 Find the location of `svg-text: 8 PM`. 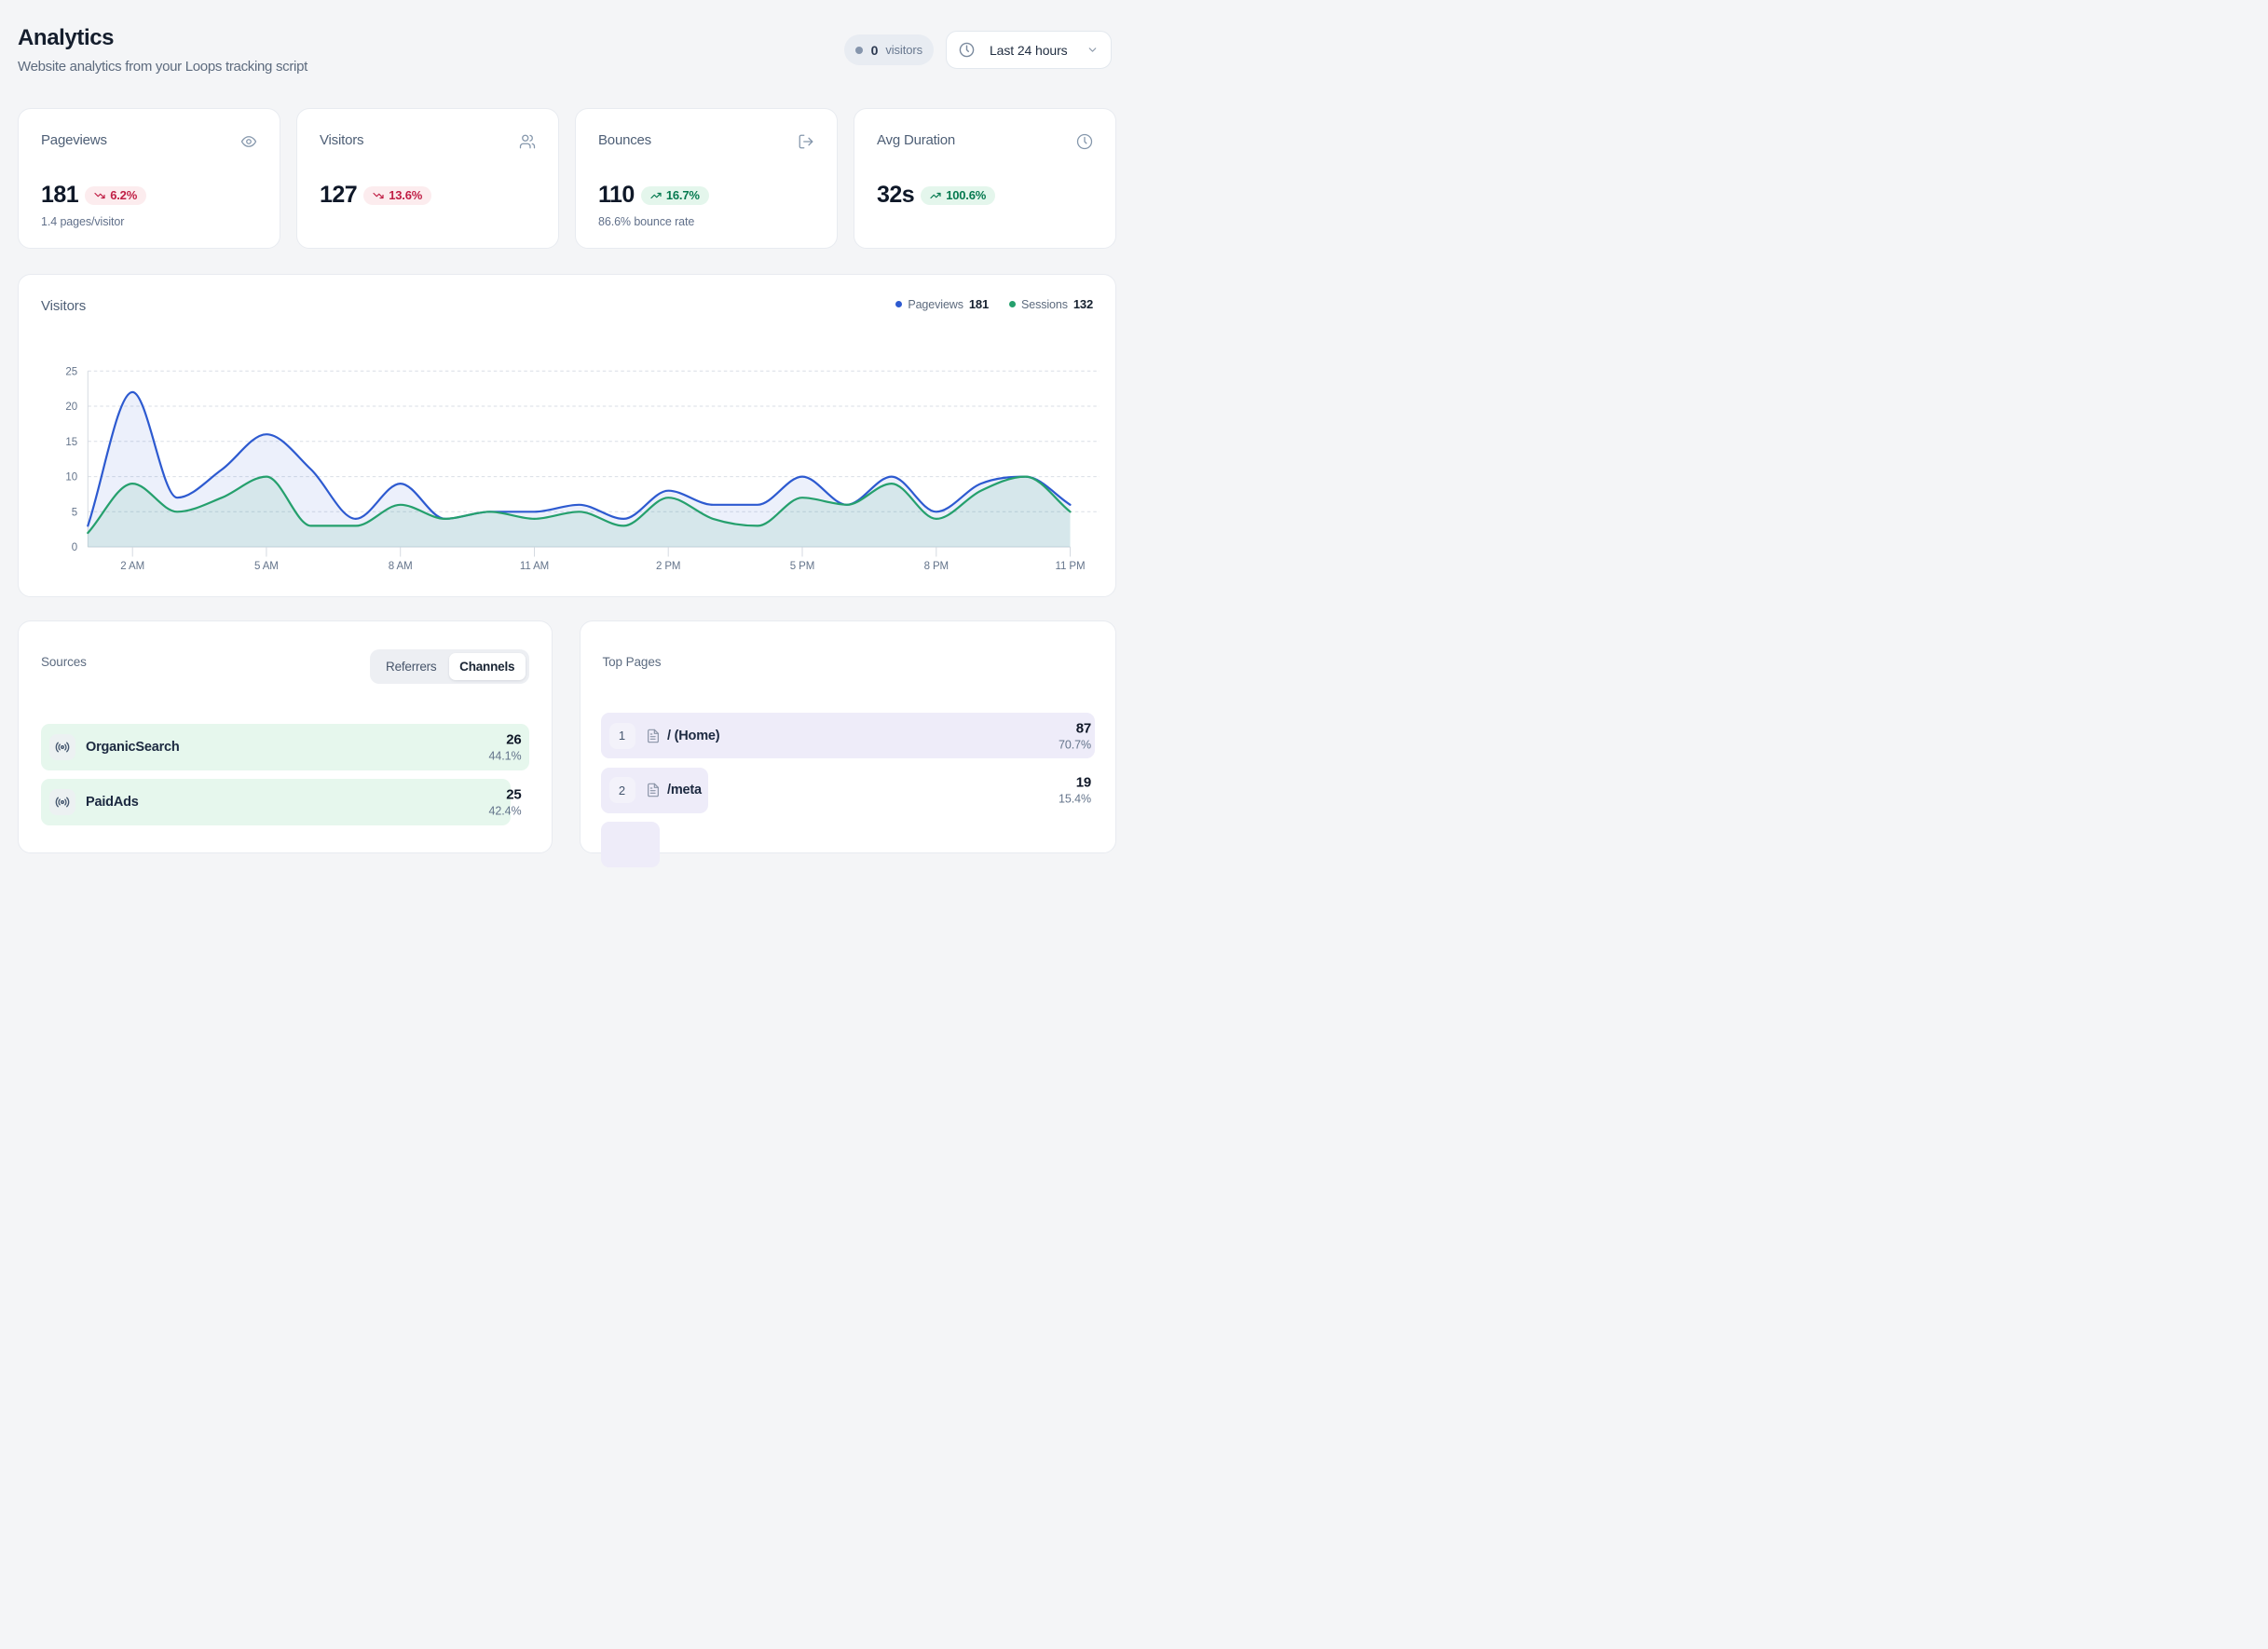

svg-text: 8 PM is located at coordinates (936, 566).